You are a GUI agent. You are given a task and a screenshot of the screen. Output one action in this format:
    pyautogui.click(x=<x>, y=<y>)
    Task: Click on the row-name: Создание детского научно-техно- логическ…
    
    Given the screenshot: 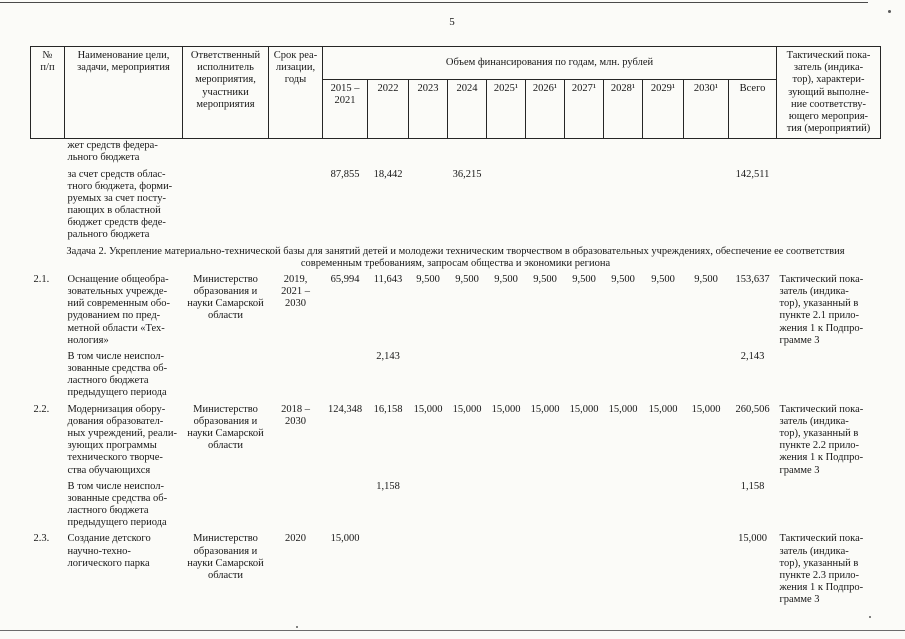 What is the action you would take?
    pyautogui.click(x=109, y=551)
    